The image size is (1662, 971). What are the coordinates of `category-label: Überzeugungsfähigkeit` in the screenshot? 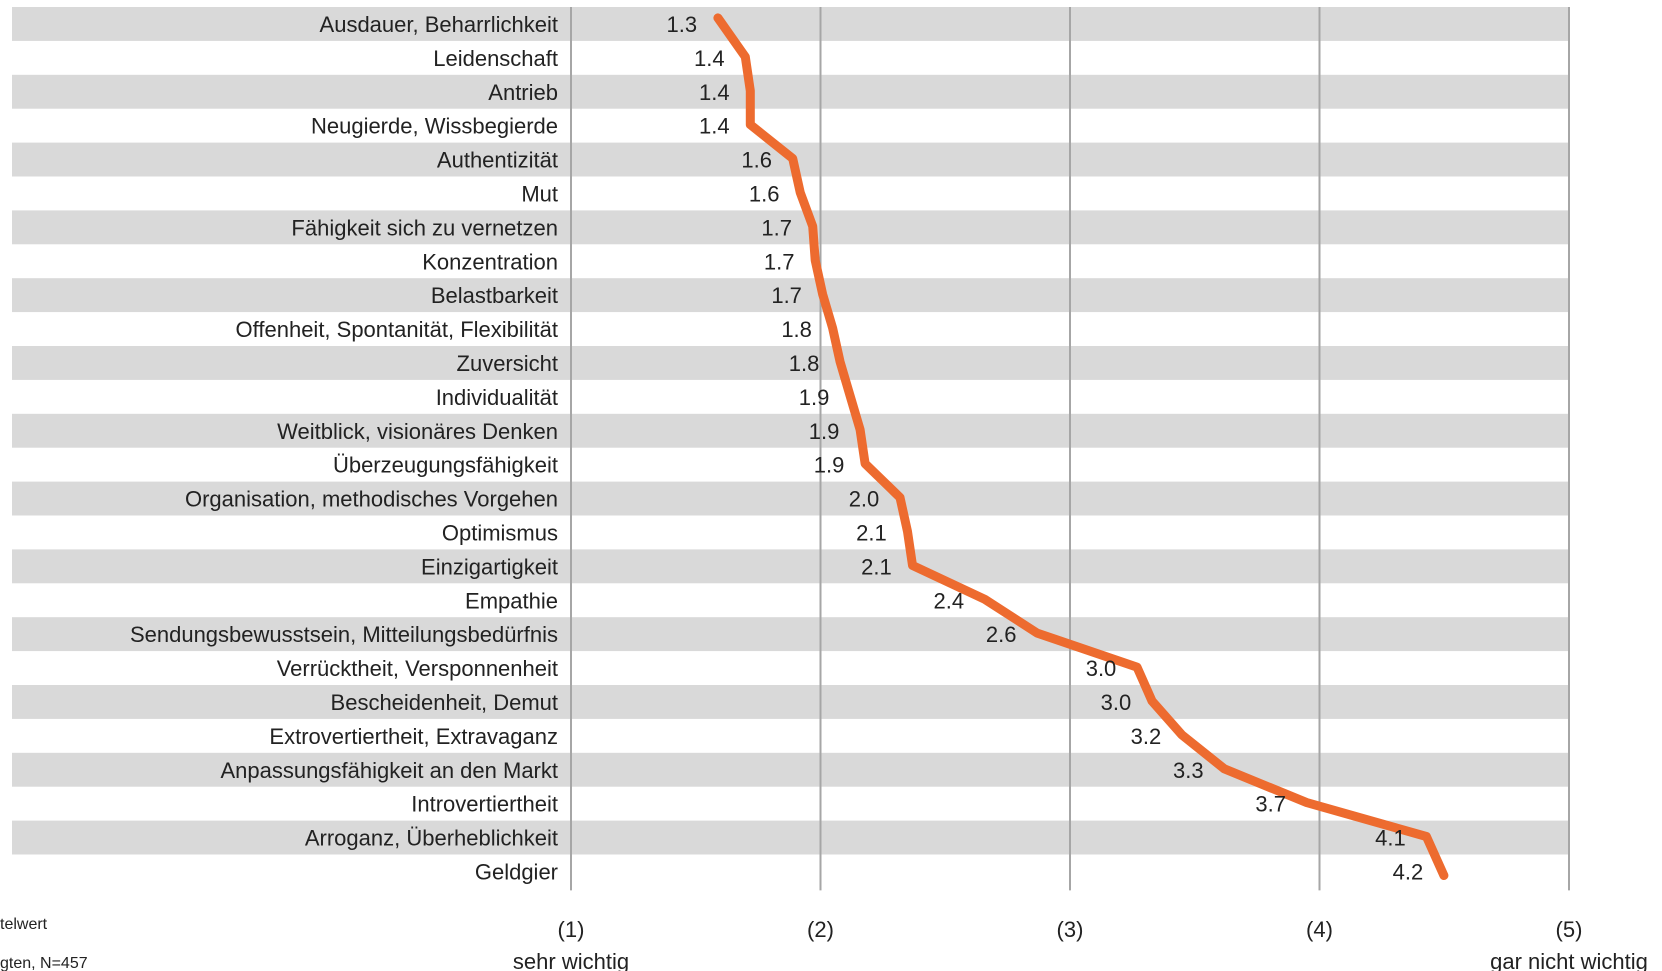 It's located at (445, 465).